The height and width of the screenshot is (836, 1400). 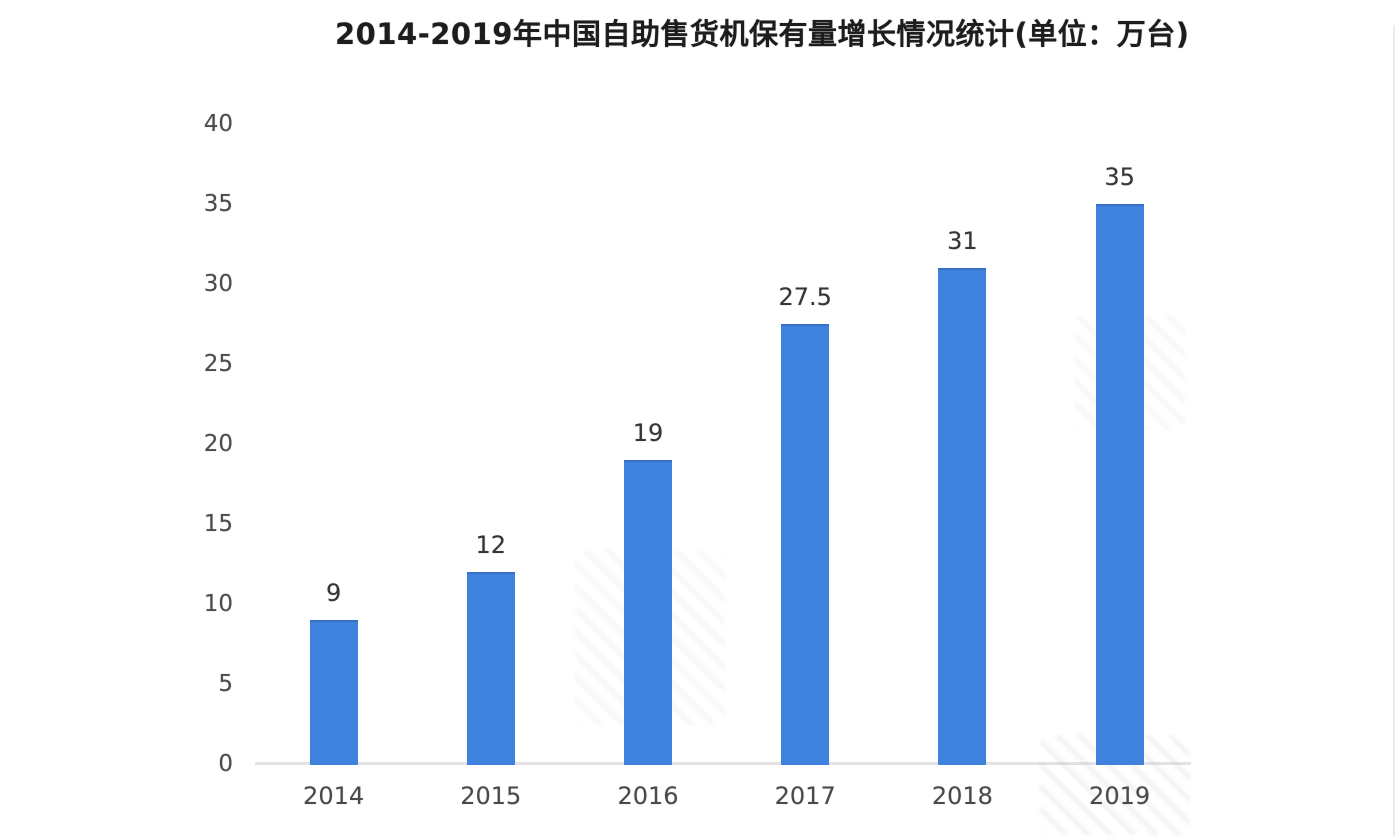 I want to click on x-axis-tick-label: 2019, so click(x=1120, y=796).